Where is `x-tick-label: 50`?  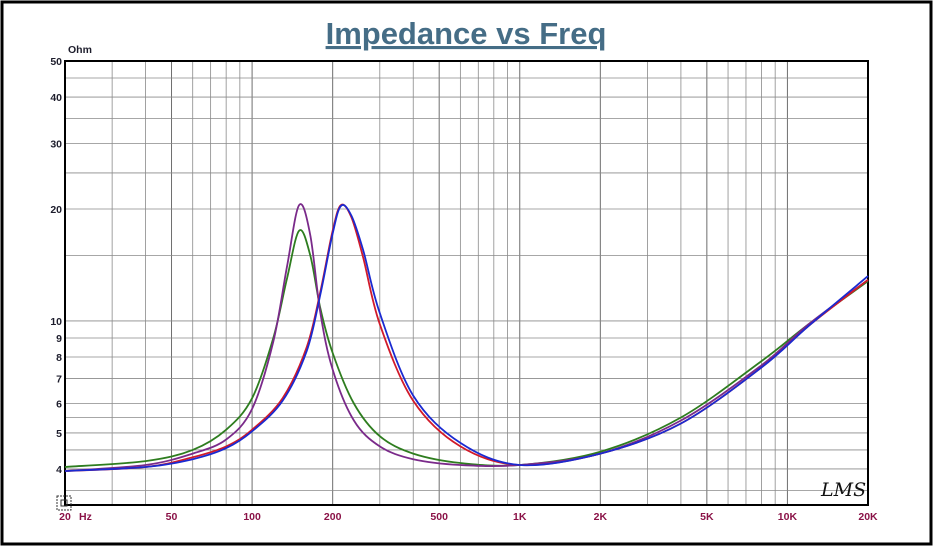
x-tick-label: 50 is located at coordinates (172, 517).